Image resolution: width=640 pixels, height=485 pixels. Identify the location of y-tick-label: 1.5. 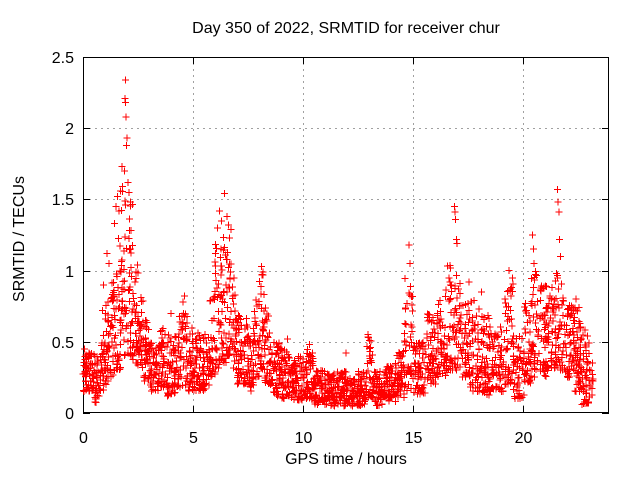
(63, 200).